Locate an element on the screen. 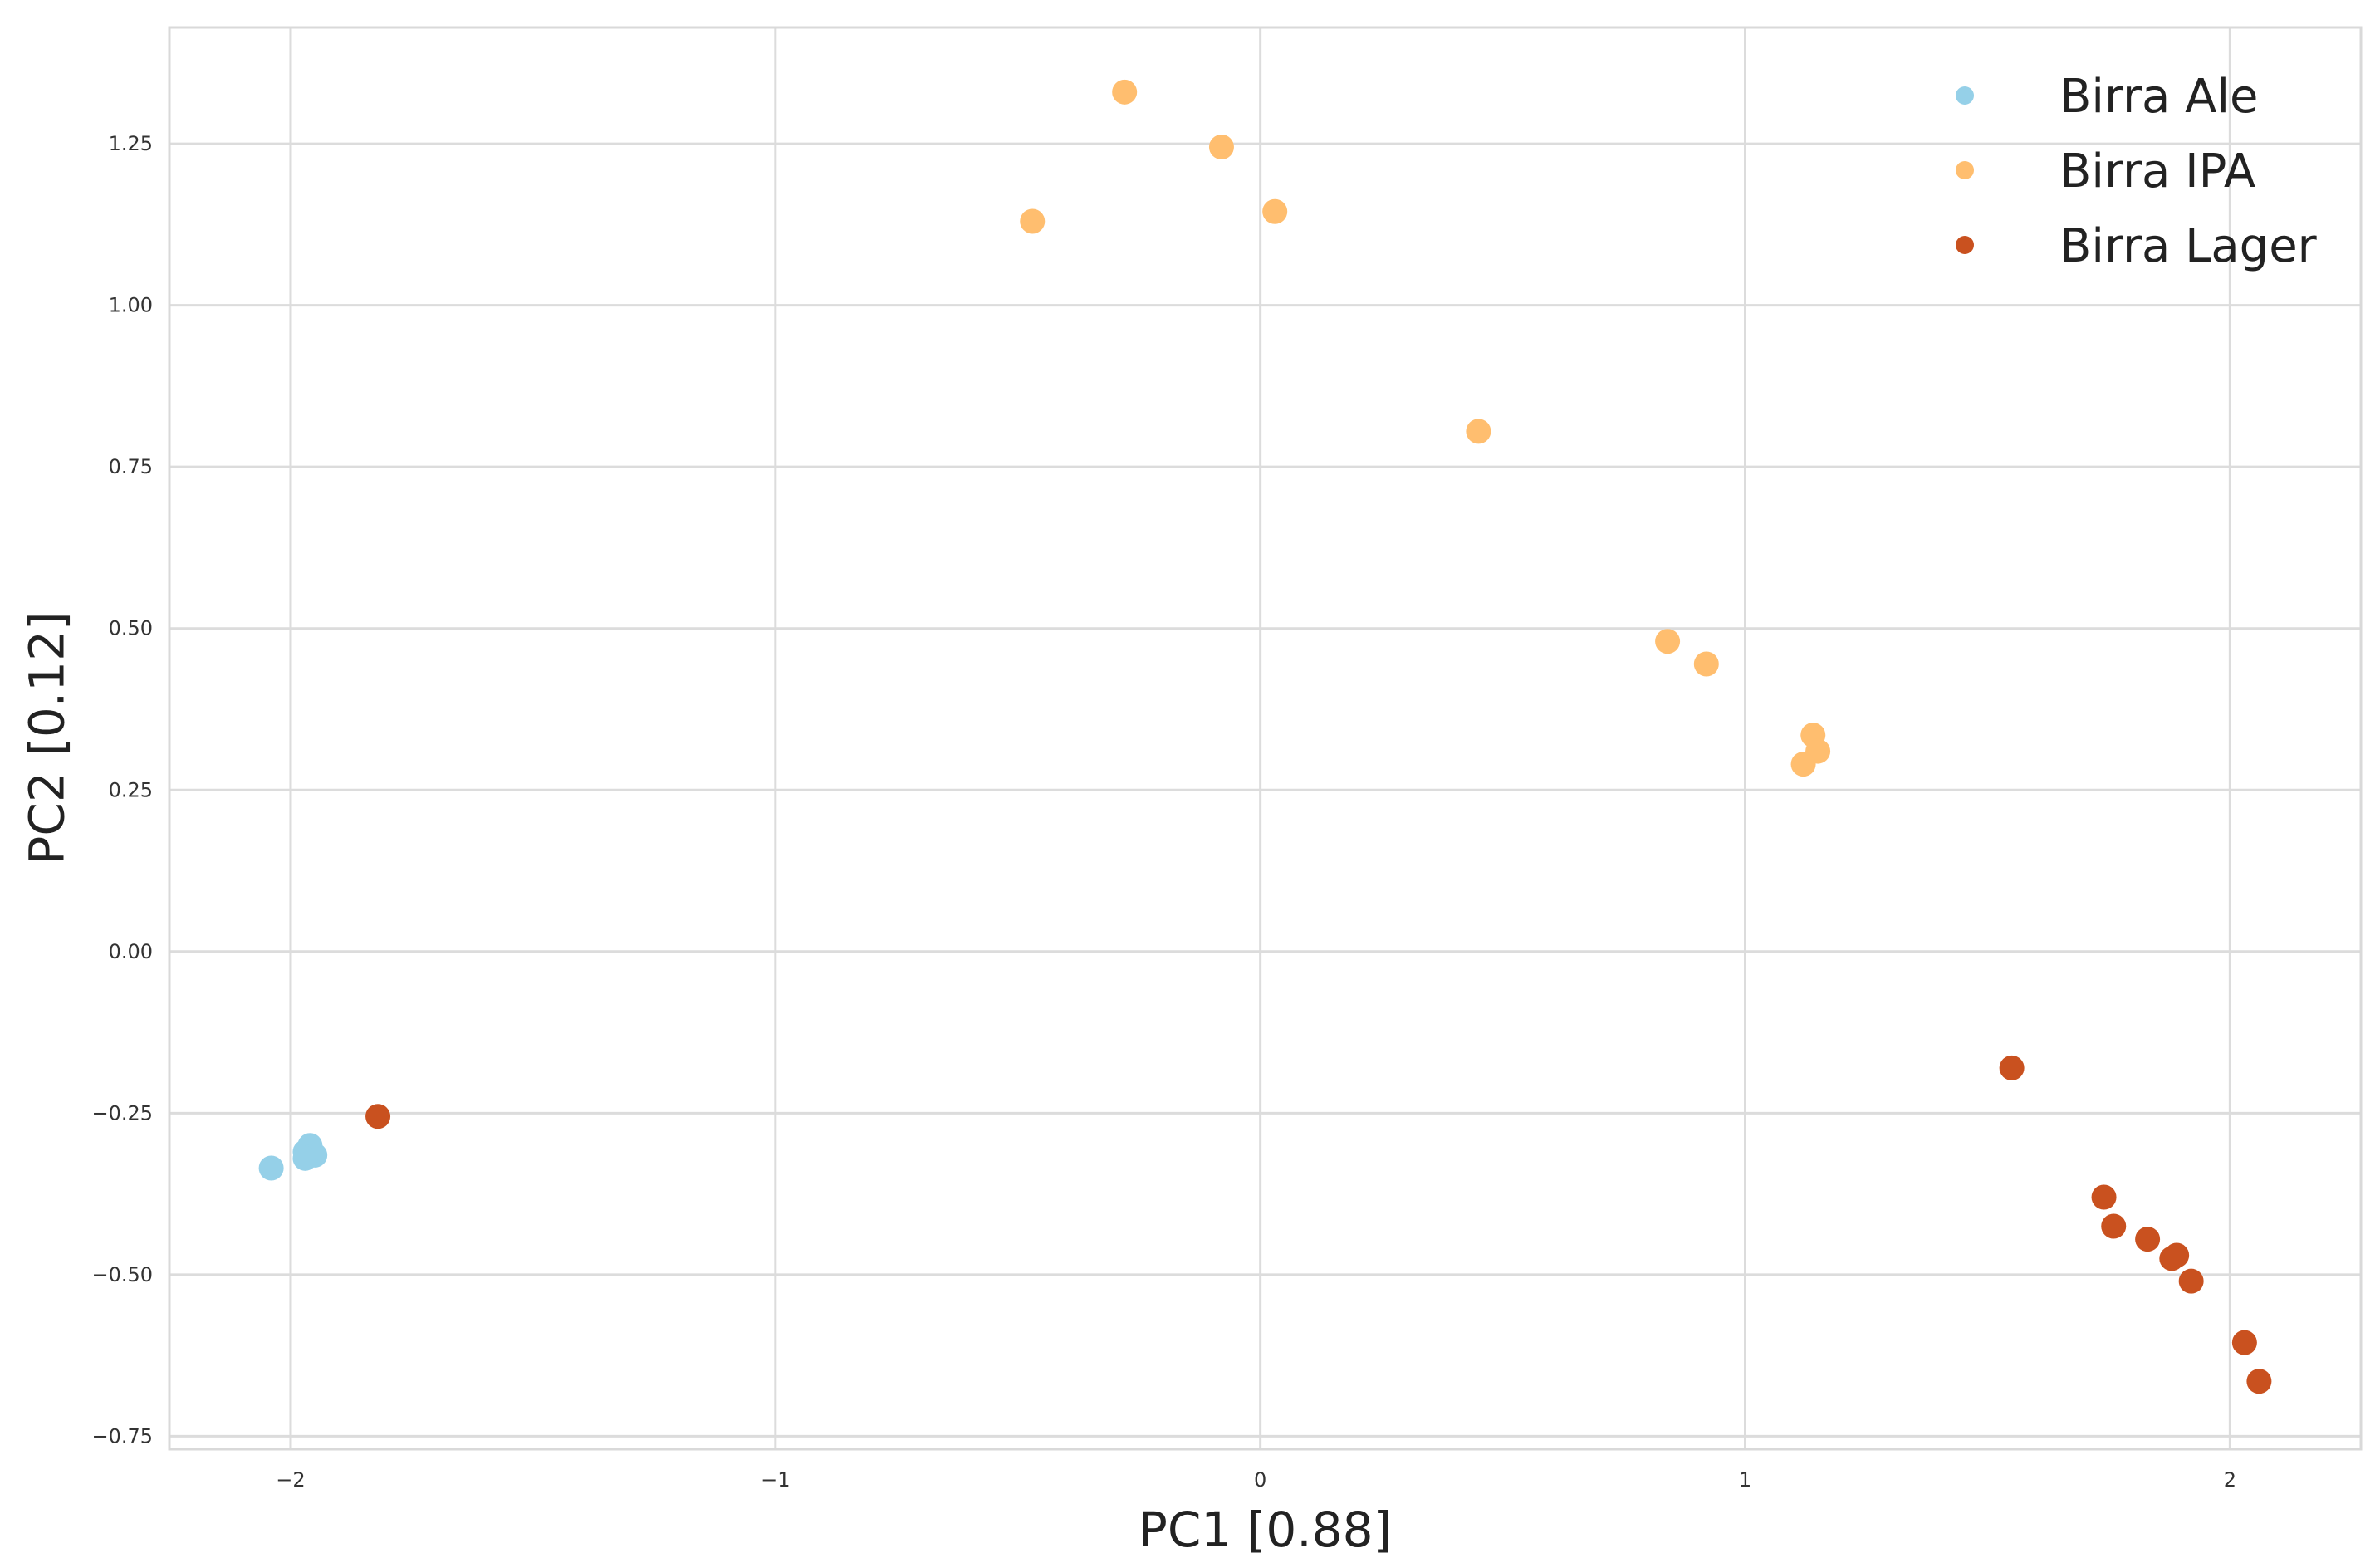 The image size is (2380, 1563). y-axis-title: PC2 [0.12] is located at coordinates (46, 738).